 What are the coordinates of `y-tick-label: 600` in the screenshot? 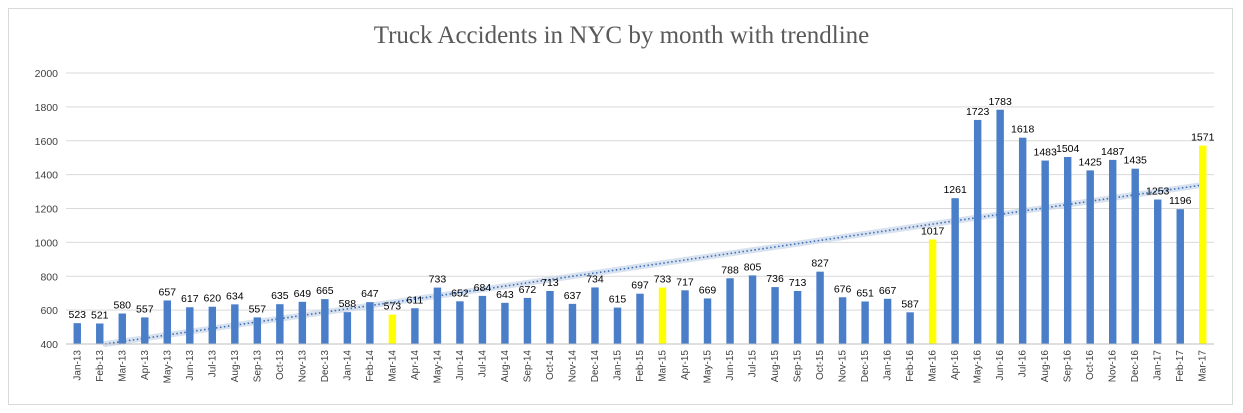 It's located at (49, 311).